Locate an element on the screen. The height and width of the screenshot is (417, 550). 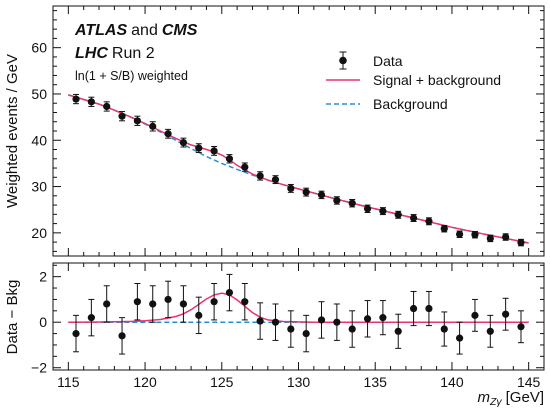
lower-y-axis-label: Data − Bkg is located at coordinates (12, 317).